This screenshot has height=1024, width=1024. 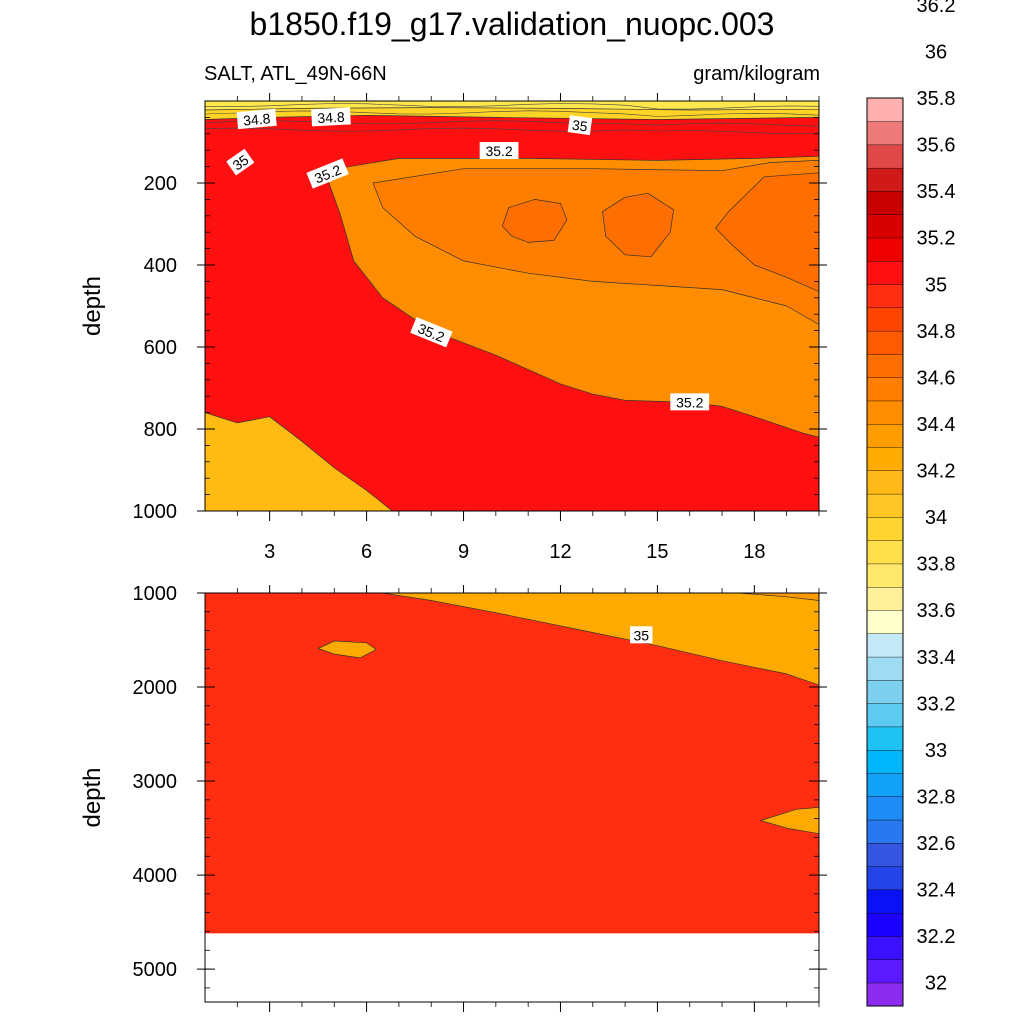 What do you see at coordinates (155, 876) in the screenshot?
I see `y-tick-label: 4000` at bounding box center [155, 876].